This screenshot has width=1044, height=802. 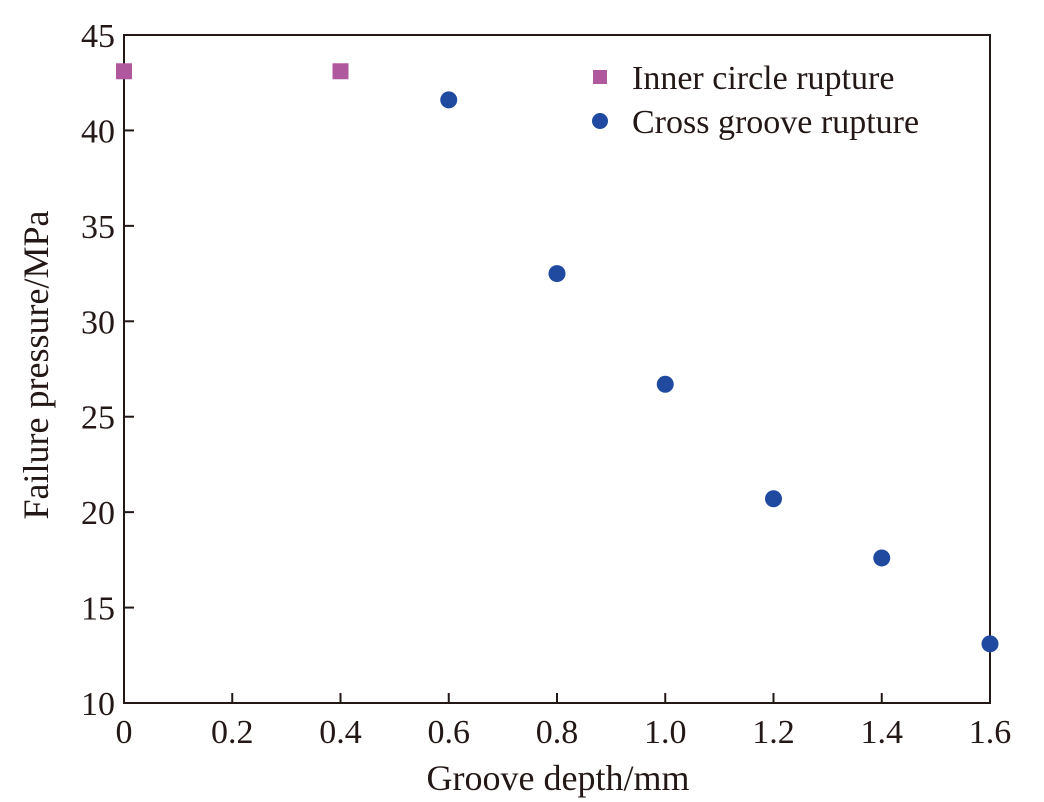 What do you see at coordinates (98, 322) in the screenshot?
I see `y-tick-label: 30` at bounding box center [98, 322].